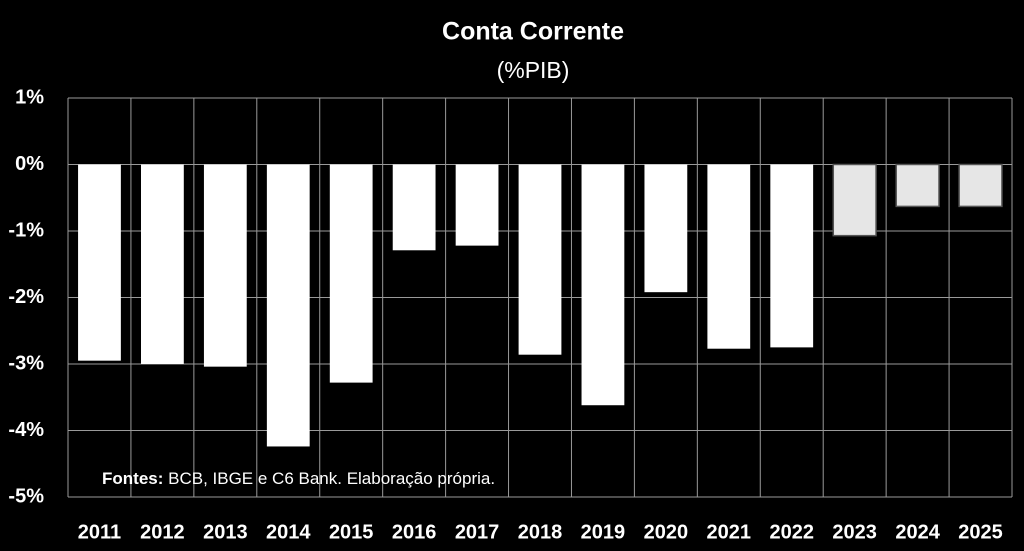  I want to click on x-tick-label: 2011, so click(99, 532).